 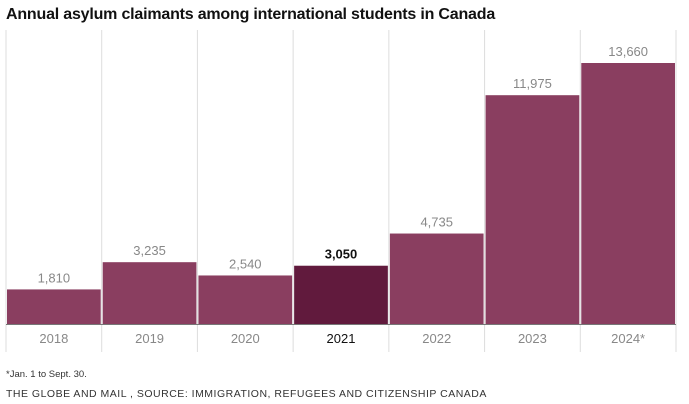 I want to click on data-label: 3,235, so click(x=149, y=250).